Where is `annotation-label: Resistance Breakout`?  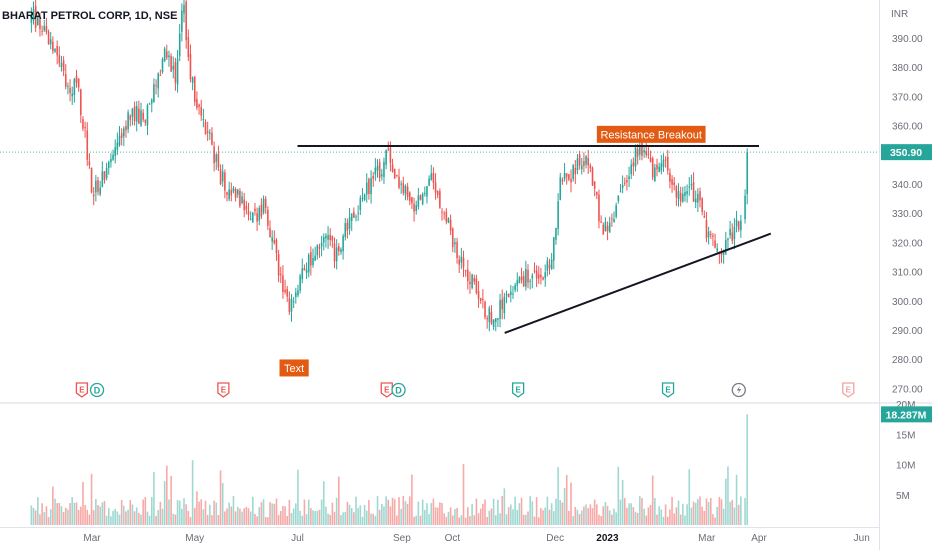
annotation-label: Resistance Breakout is located at coordinates (651, 134).